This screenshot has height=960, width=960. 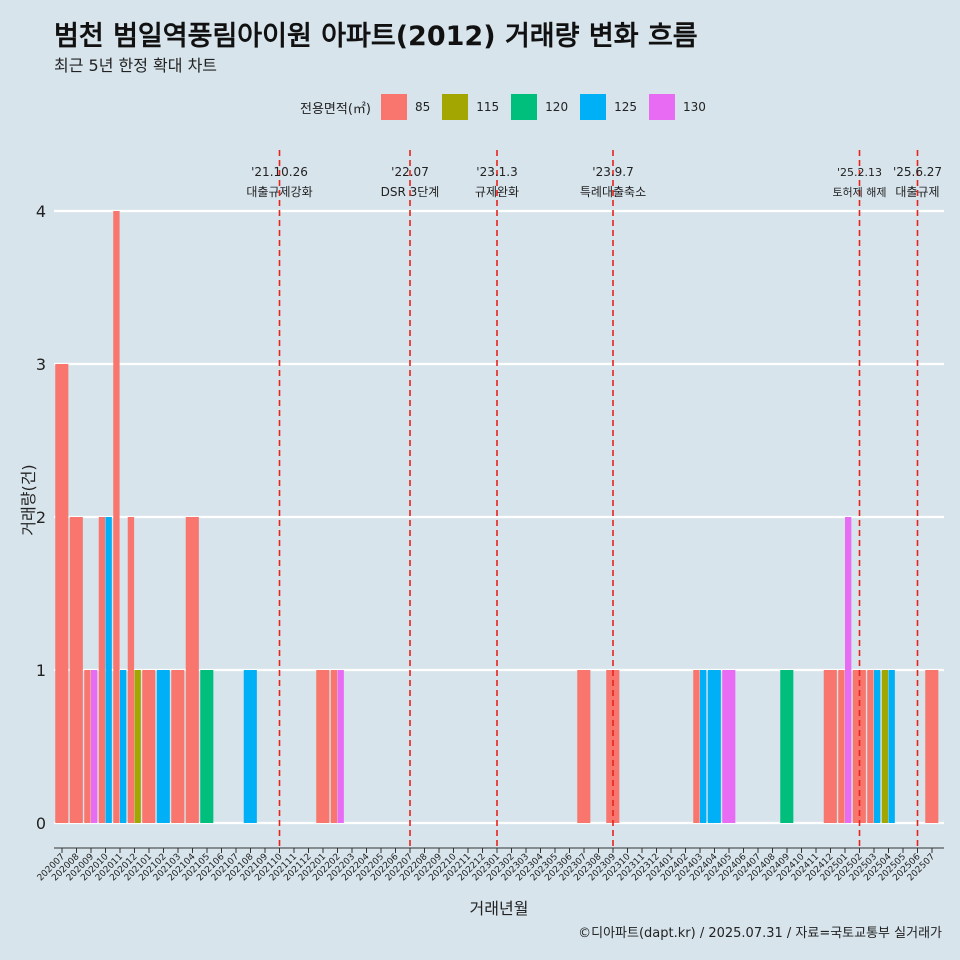 What do you see at coordinates (917, 172) in the screenshot?
I see `annotation-date: '25.6.27` at bounding box center [917, 172].